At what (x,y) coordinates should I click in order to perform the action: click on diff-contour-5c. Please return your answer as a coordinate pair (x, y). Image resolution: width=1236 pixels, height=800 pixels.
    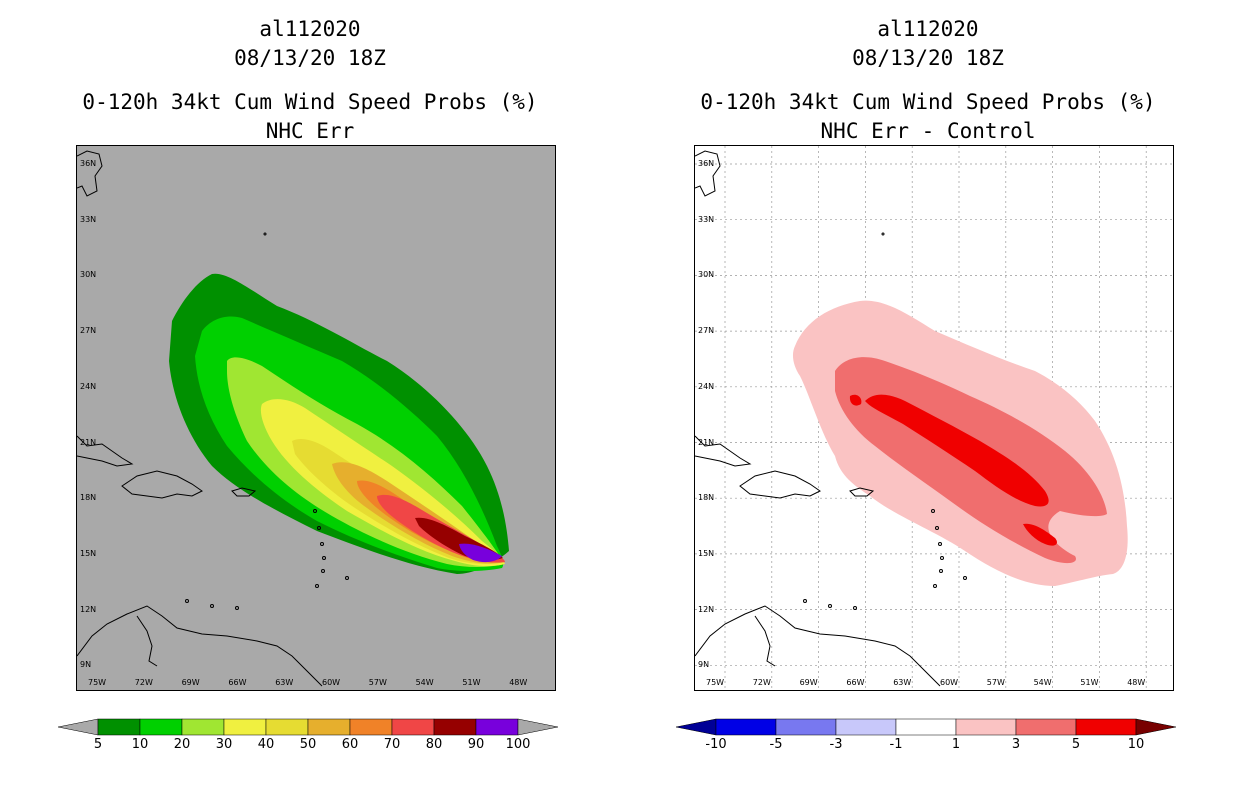
    Looking at the image, I should click on (855, 400).